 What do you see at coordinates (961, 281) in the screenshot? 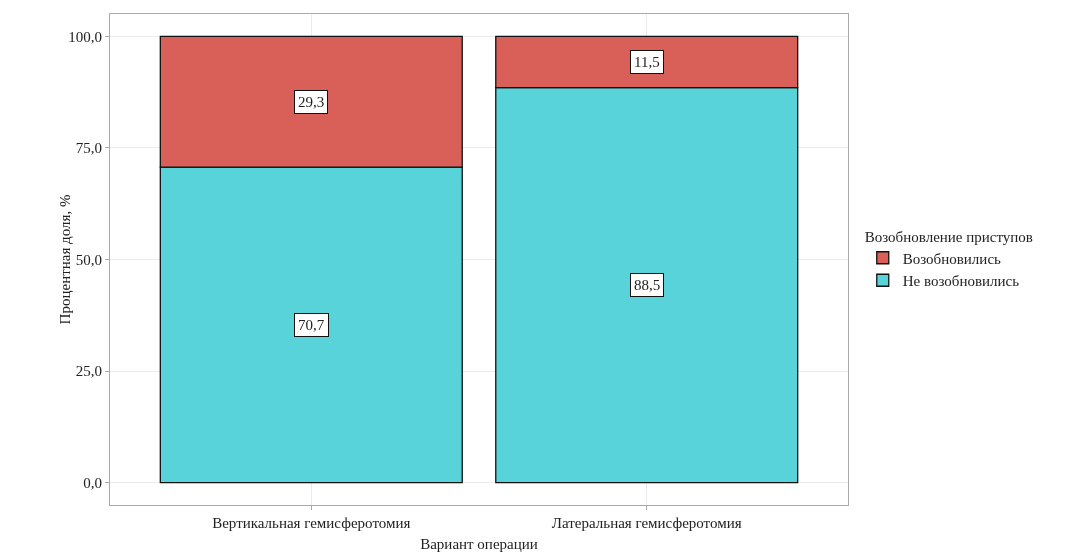
I see `legend-label: Не возобновились` at bounding box center [961, 281].